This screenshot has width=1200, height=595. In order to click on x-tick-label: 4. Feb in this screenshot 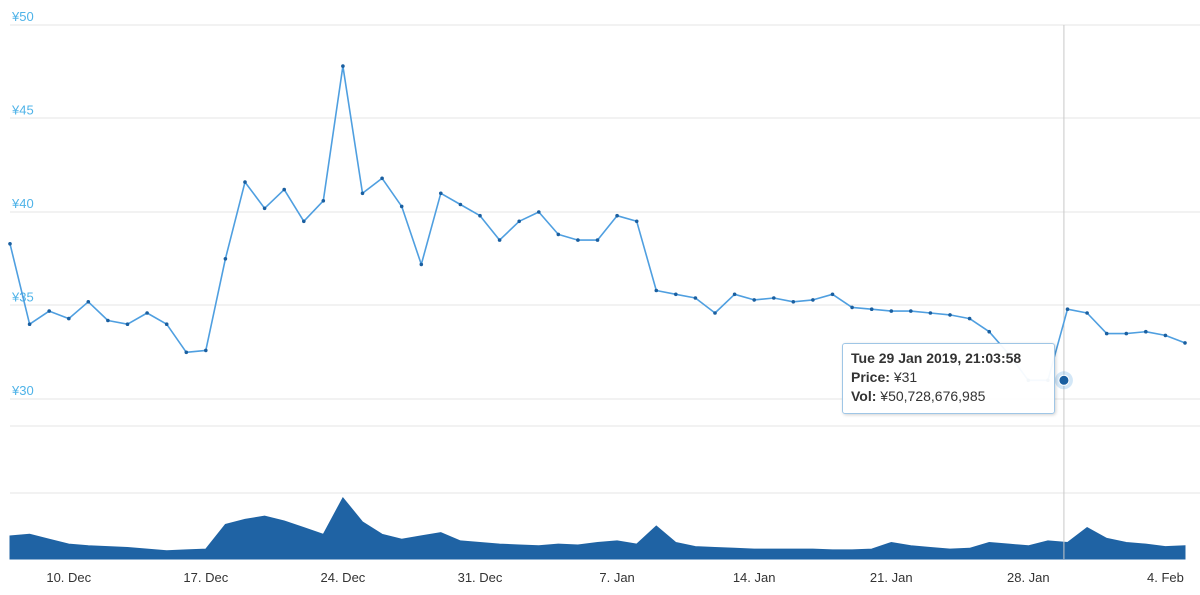, I will do `click(1165, 577)`.